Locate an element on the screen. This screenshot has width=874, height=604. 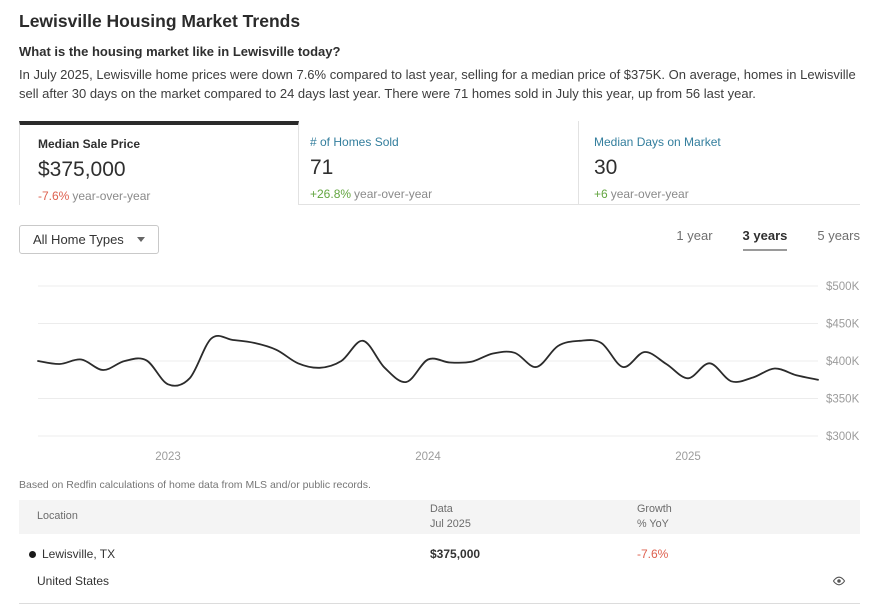
svg-text: $500K is located at coordinates (843, 287).